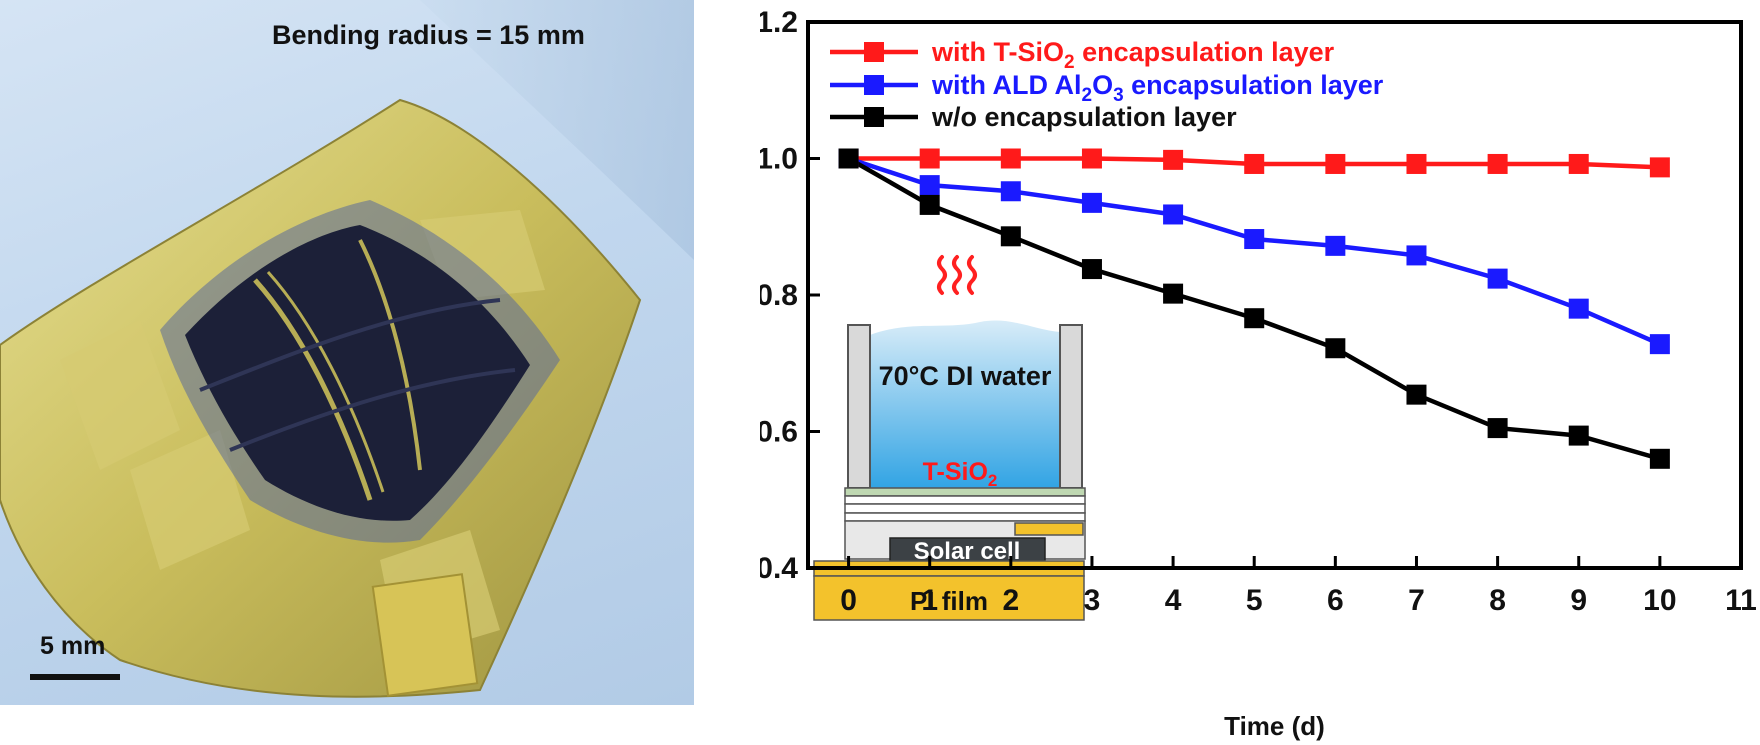  What do you see at coordinates (949, 601) in the screenshot?
I see `pi-film-label: PI film` at bounding box center [949, 601].